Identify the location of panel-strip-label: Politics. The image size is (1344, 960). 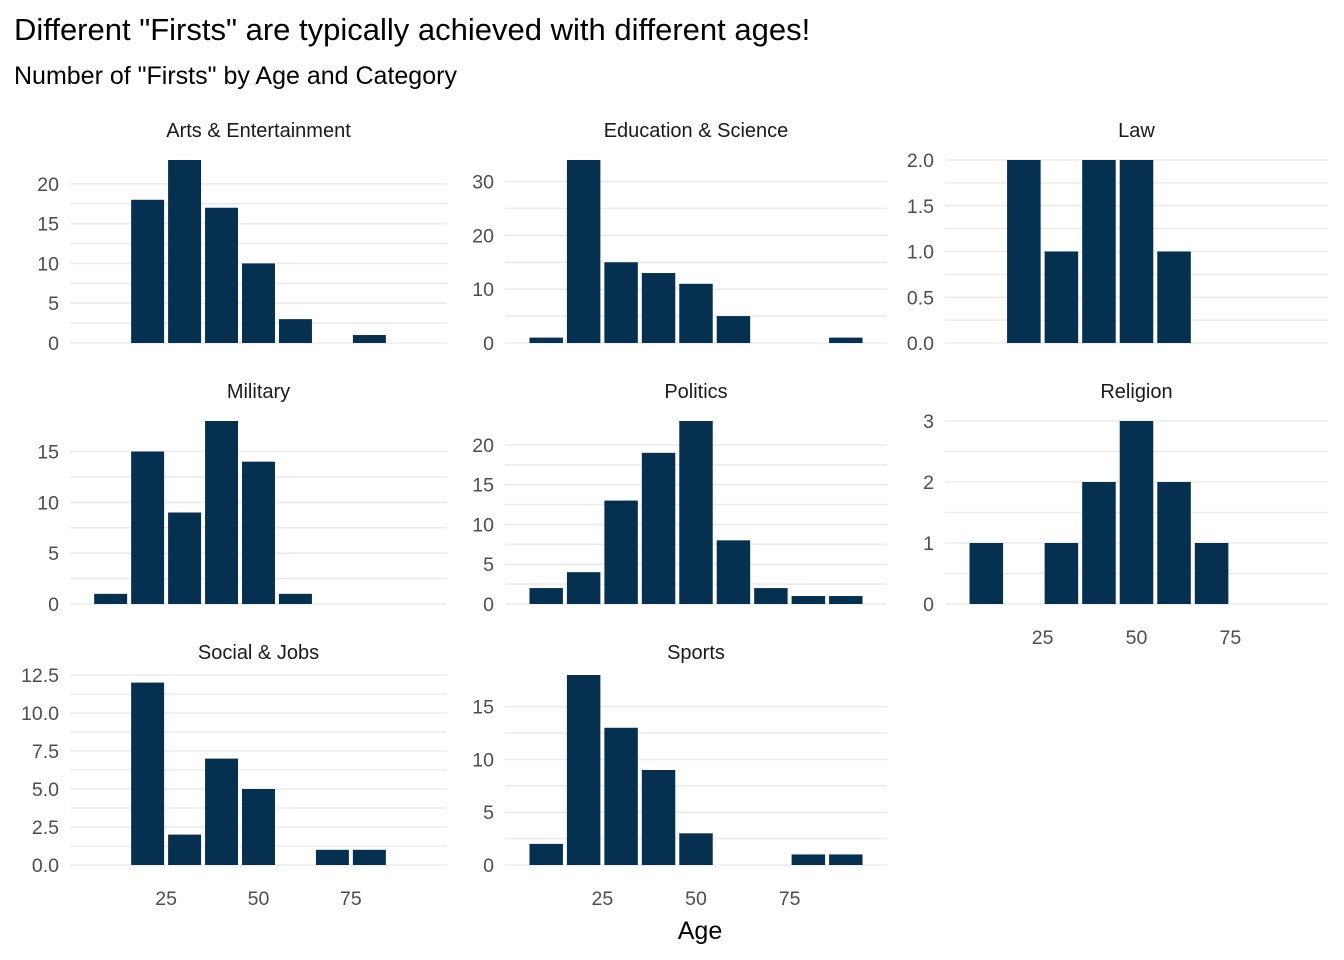
(695, 392).